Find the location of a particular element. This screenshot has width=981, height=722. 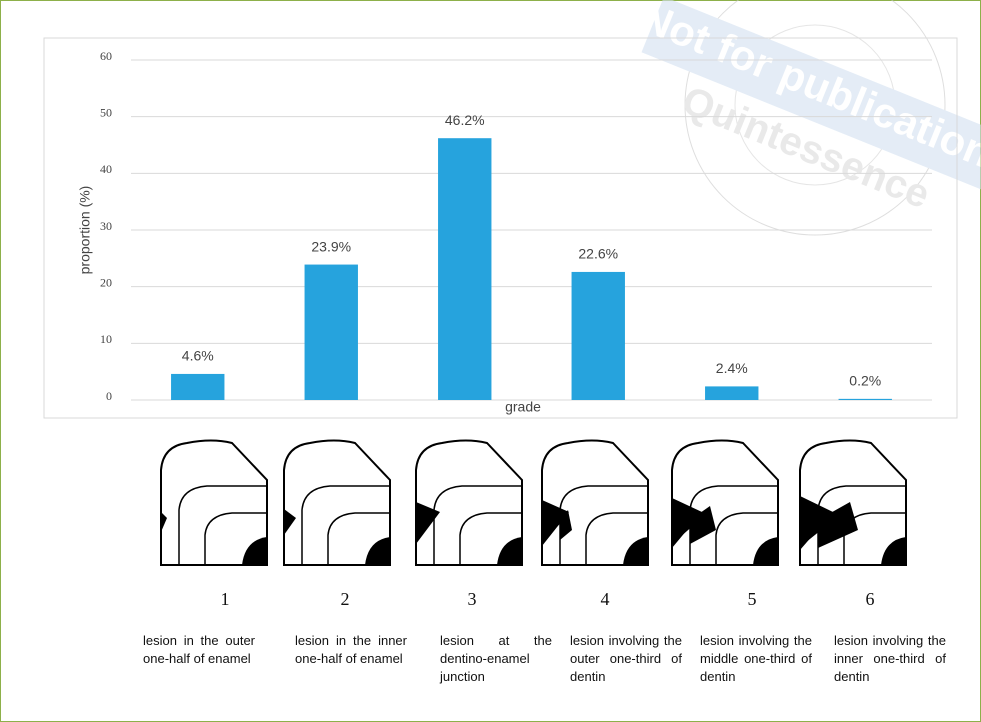

grade-description: lesion in the inner one-half of enamel is located at coordinates (351, 649).